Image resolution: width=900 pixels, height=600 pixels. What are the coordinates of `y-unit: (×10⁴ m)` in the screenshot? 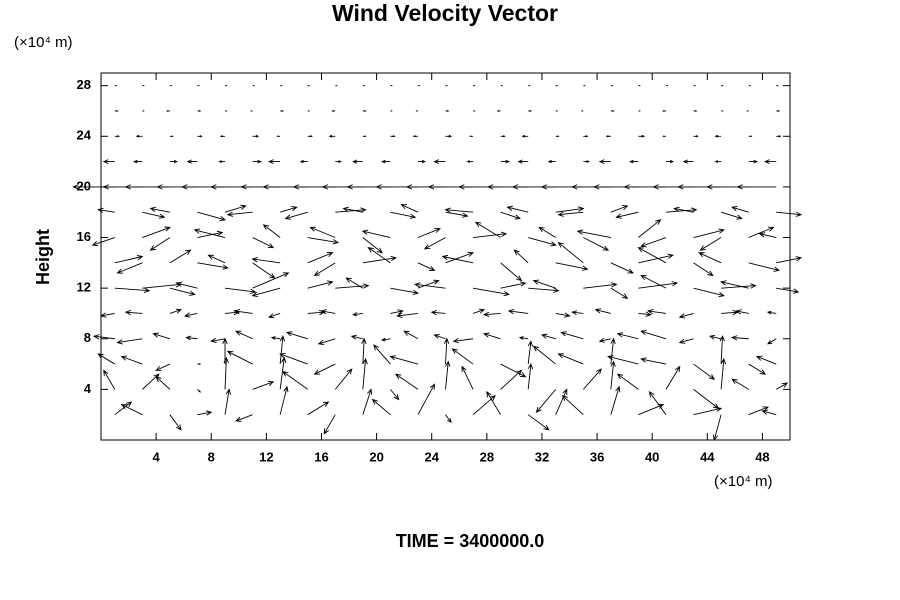 It's located at (43, 42).